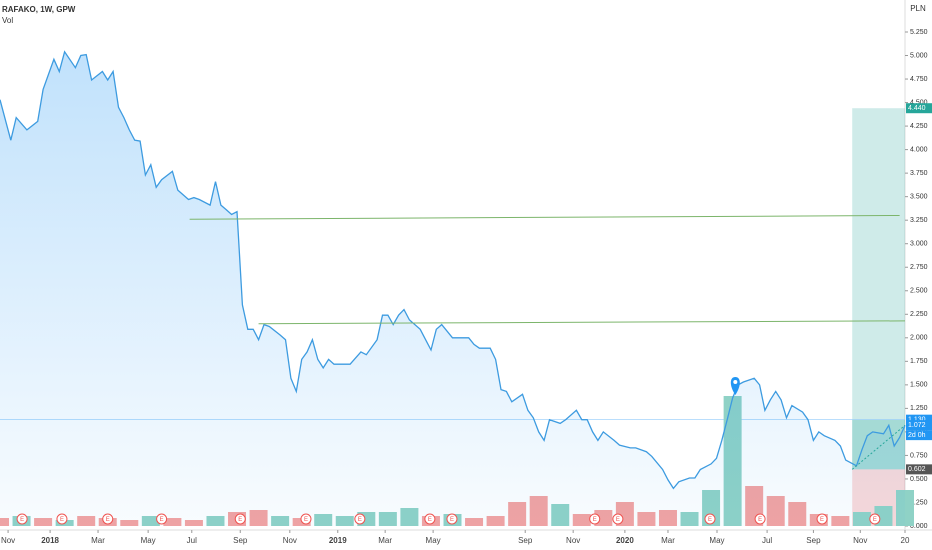 Image resolution: width=932 pixels, height=550 pixels. What do you see at coordinates (919, 102) in the screenshot?
I see `y-tick-label: 4.500` at bounding box center [919, 102].